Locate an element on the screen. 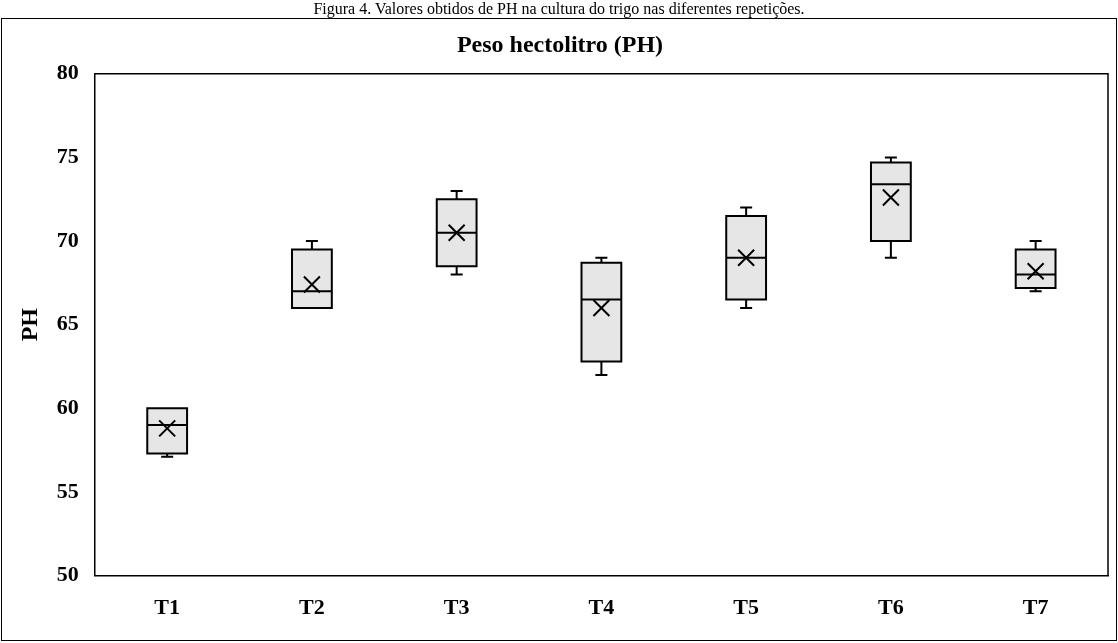  x-tick-label: T6 is located at coordinates (891, 607).